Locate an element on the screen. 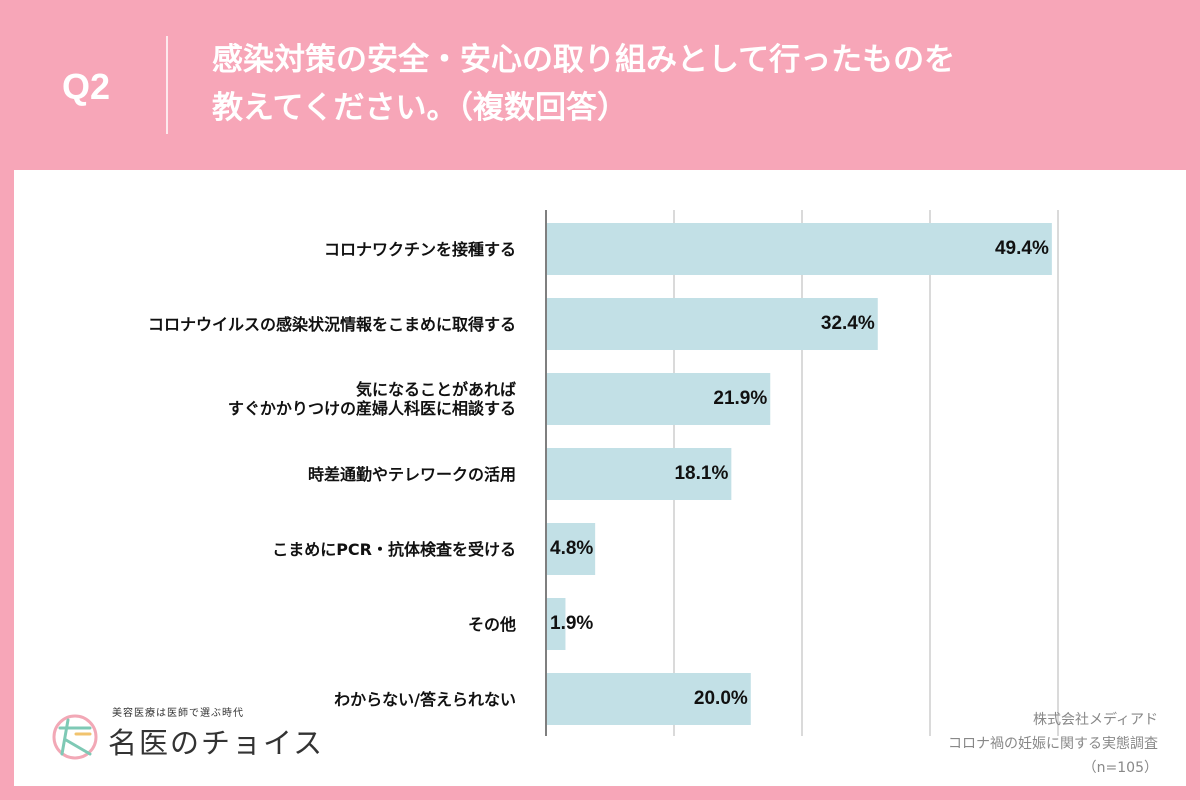 The width and height of the screenshot is (1200, 800). category-label: 気になることがあれば すぐかかりつけの産婦人科医に相談する is located at coordinates (371, 399).